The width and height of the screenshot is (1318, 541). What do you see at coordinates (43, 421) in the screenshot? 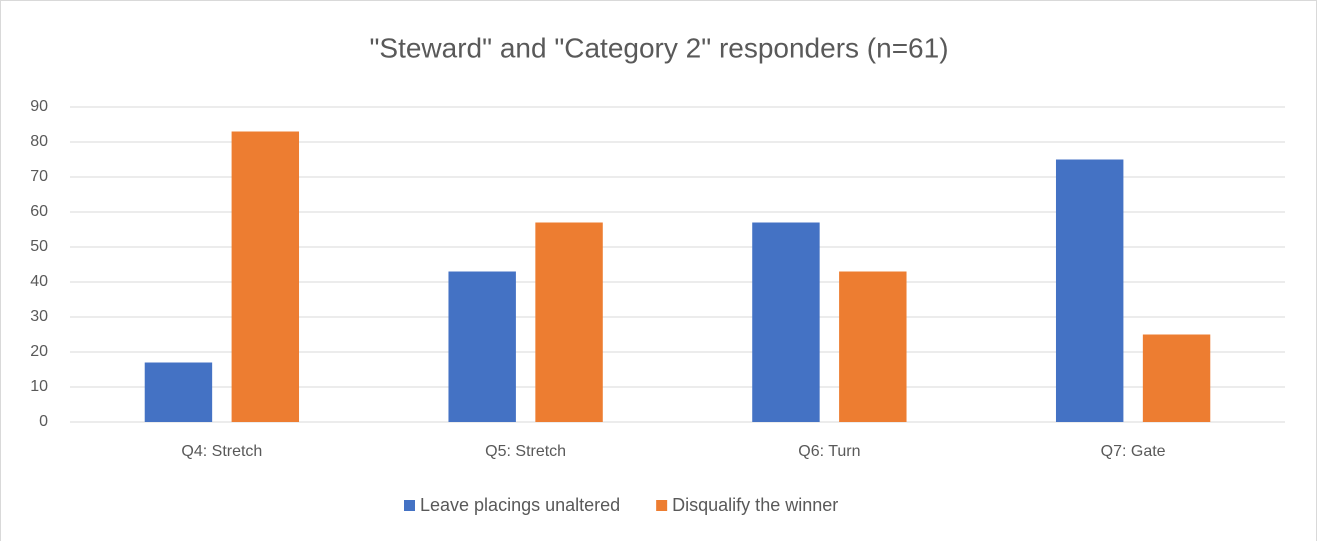
I see `y-tick-label: 0` at bounding box center [43, 421].